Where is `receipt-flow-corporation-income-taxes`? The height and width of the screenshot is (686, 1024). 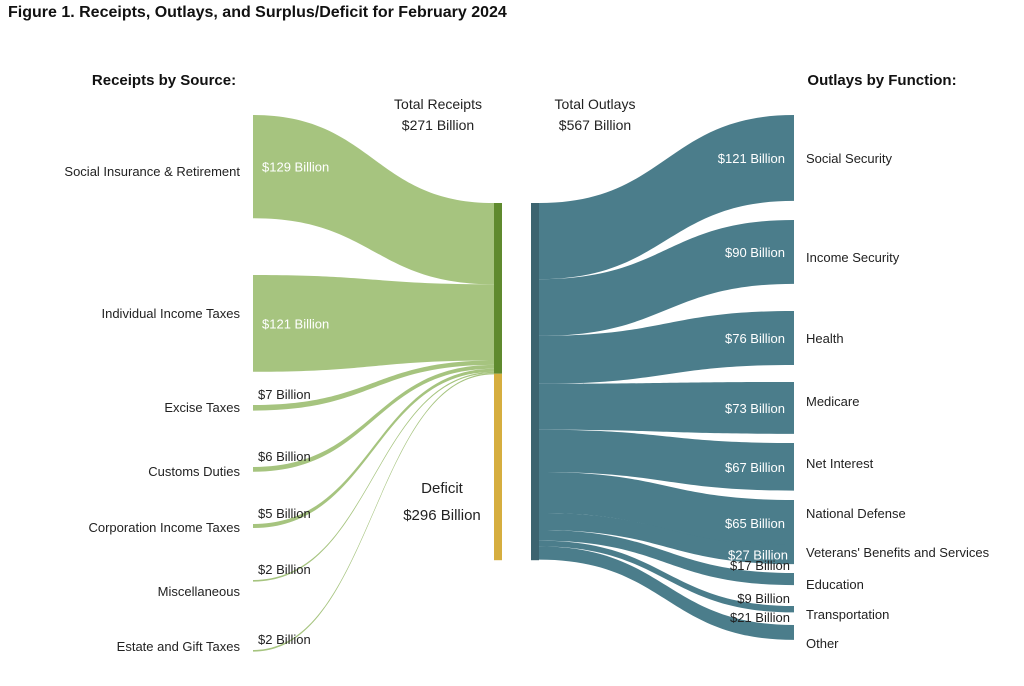 receipt-flow-corporation-income-taxes is located at coordinates (373, 448).